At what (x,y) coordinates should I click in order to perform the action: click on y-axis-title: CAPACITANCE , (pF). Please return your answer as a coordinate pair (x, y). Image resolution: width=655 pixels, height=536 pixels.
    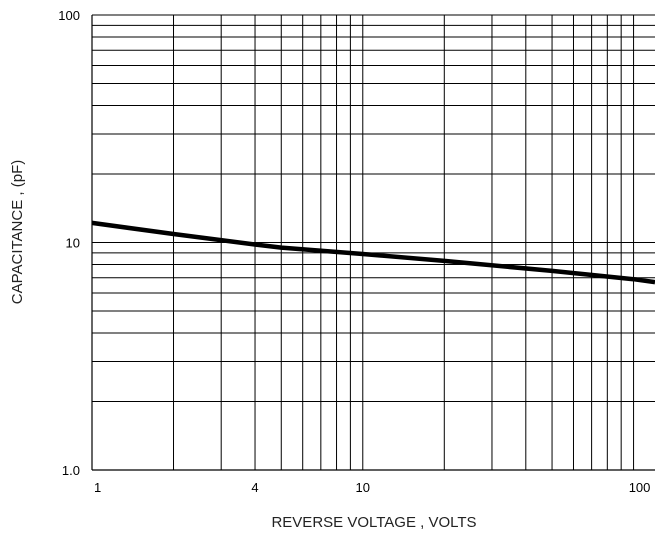
    Looking at the image, I should click on (17, 232).